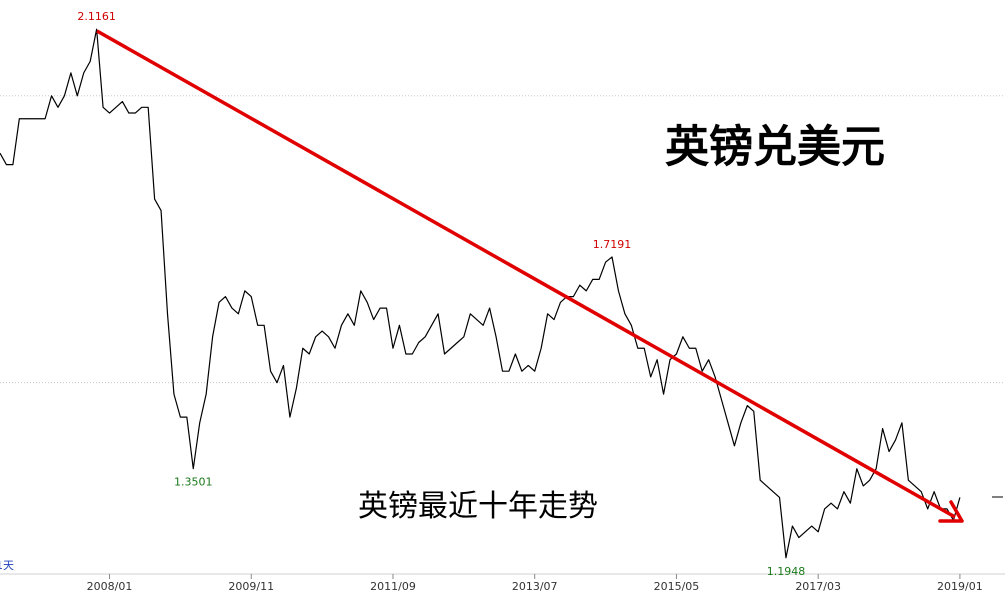  What do you see at coordinates (393, 586) in the screenshot?
I see `x-tick-label: 2011/09` at bounding box center [393, 586].